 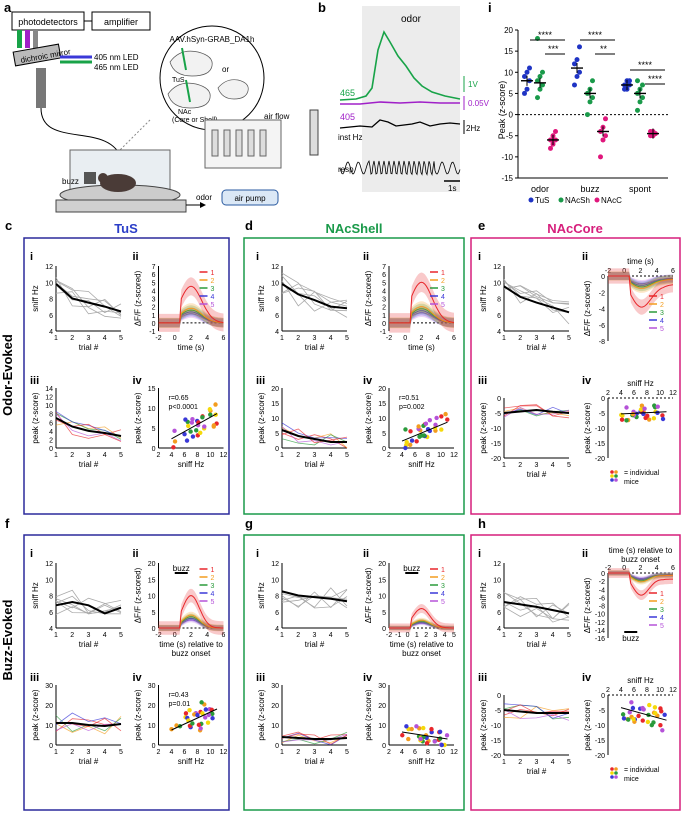 What do you see at coordinates (49, 564) in the screenshot?
I see `ytick-label: 12` at bounding box center [49, 564].